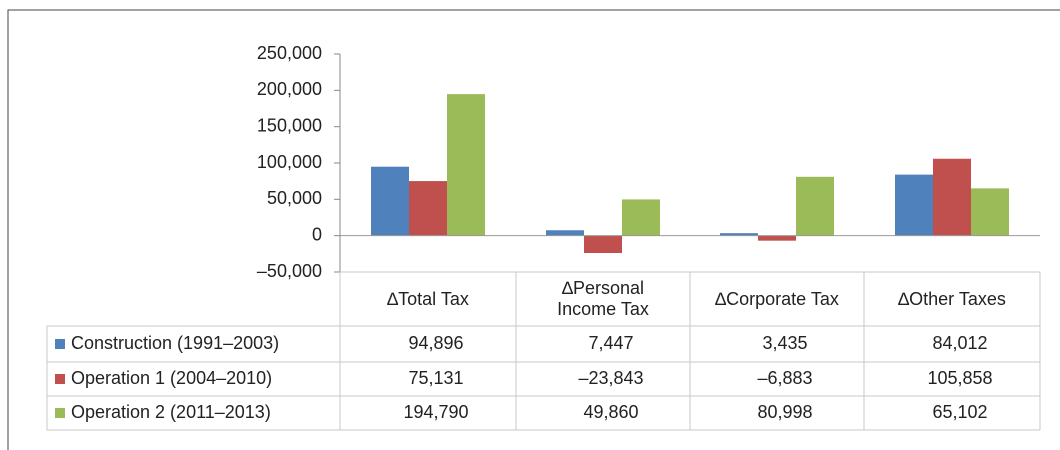 The height and width of the screenshot is (450, 1060). I want to click on y-tick-label: 250,000, so click(289, 53).